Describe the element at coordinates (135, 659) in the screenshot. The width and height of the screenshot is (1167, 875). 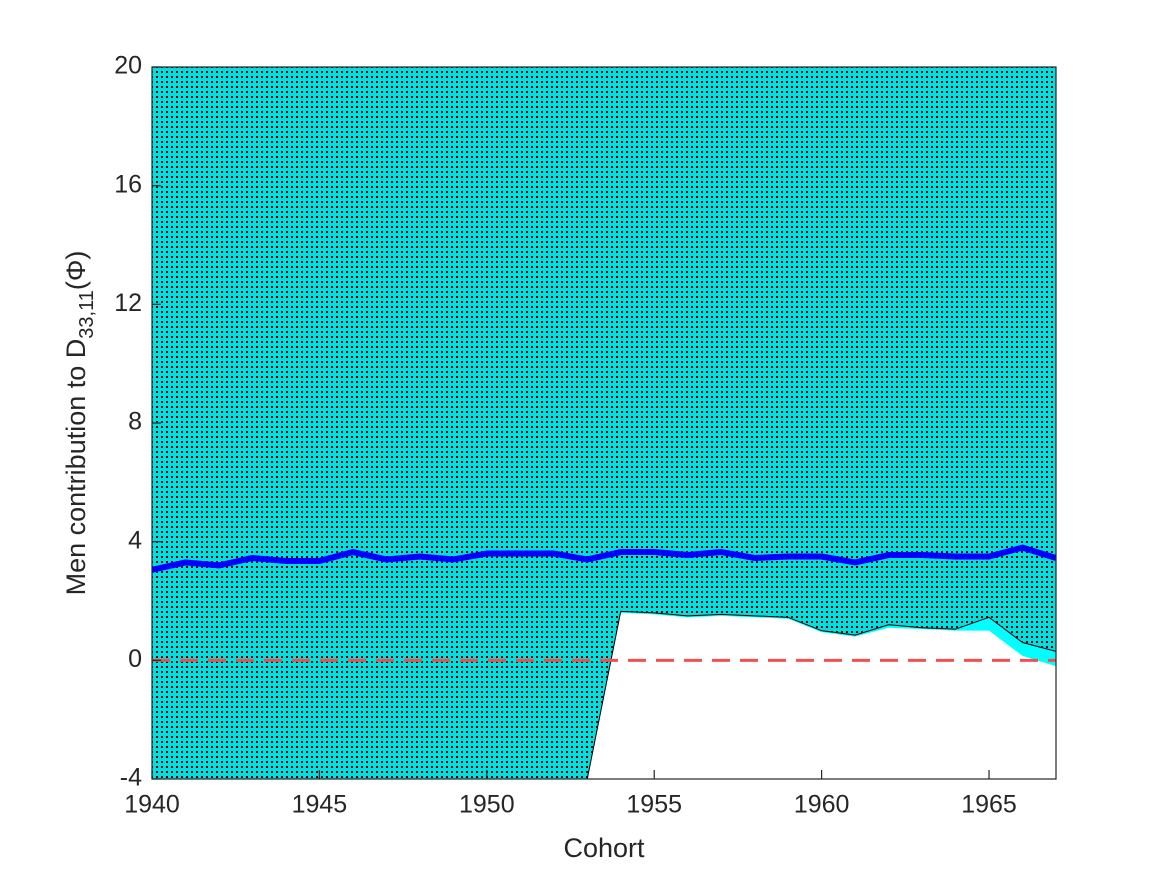
I see `y-tick-label: 0` at that location.